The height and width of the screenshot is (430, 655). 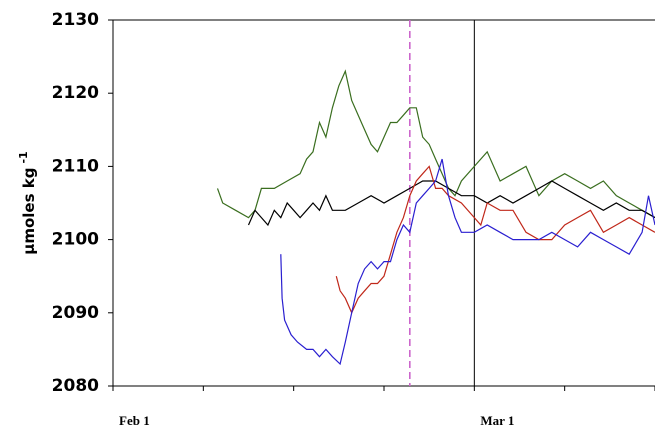 What do you see at coordinates (75, 313) in the screenshot?
I see `y-tick-label: 2090` at bounding box center [75, 313].